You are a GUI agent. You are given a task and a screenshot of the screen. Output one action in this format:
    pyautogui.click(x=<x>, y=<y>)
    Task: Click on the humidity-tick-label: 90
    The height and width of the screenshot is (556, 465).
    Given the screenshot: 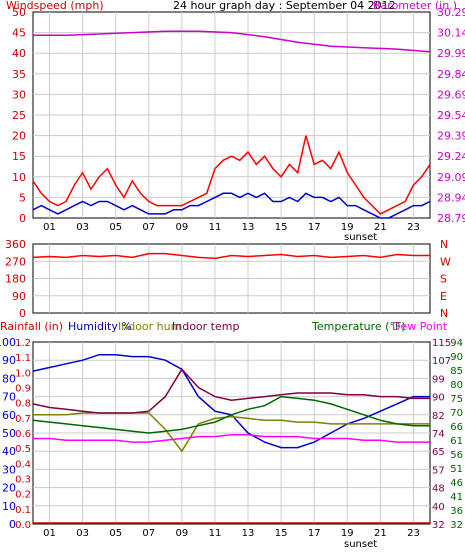 What is the action you would take?
    pyautogui.click(x=9, y=360)
    